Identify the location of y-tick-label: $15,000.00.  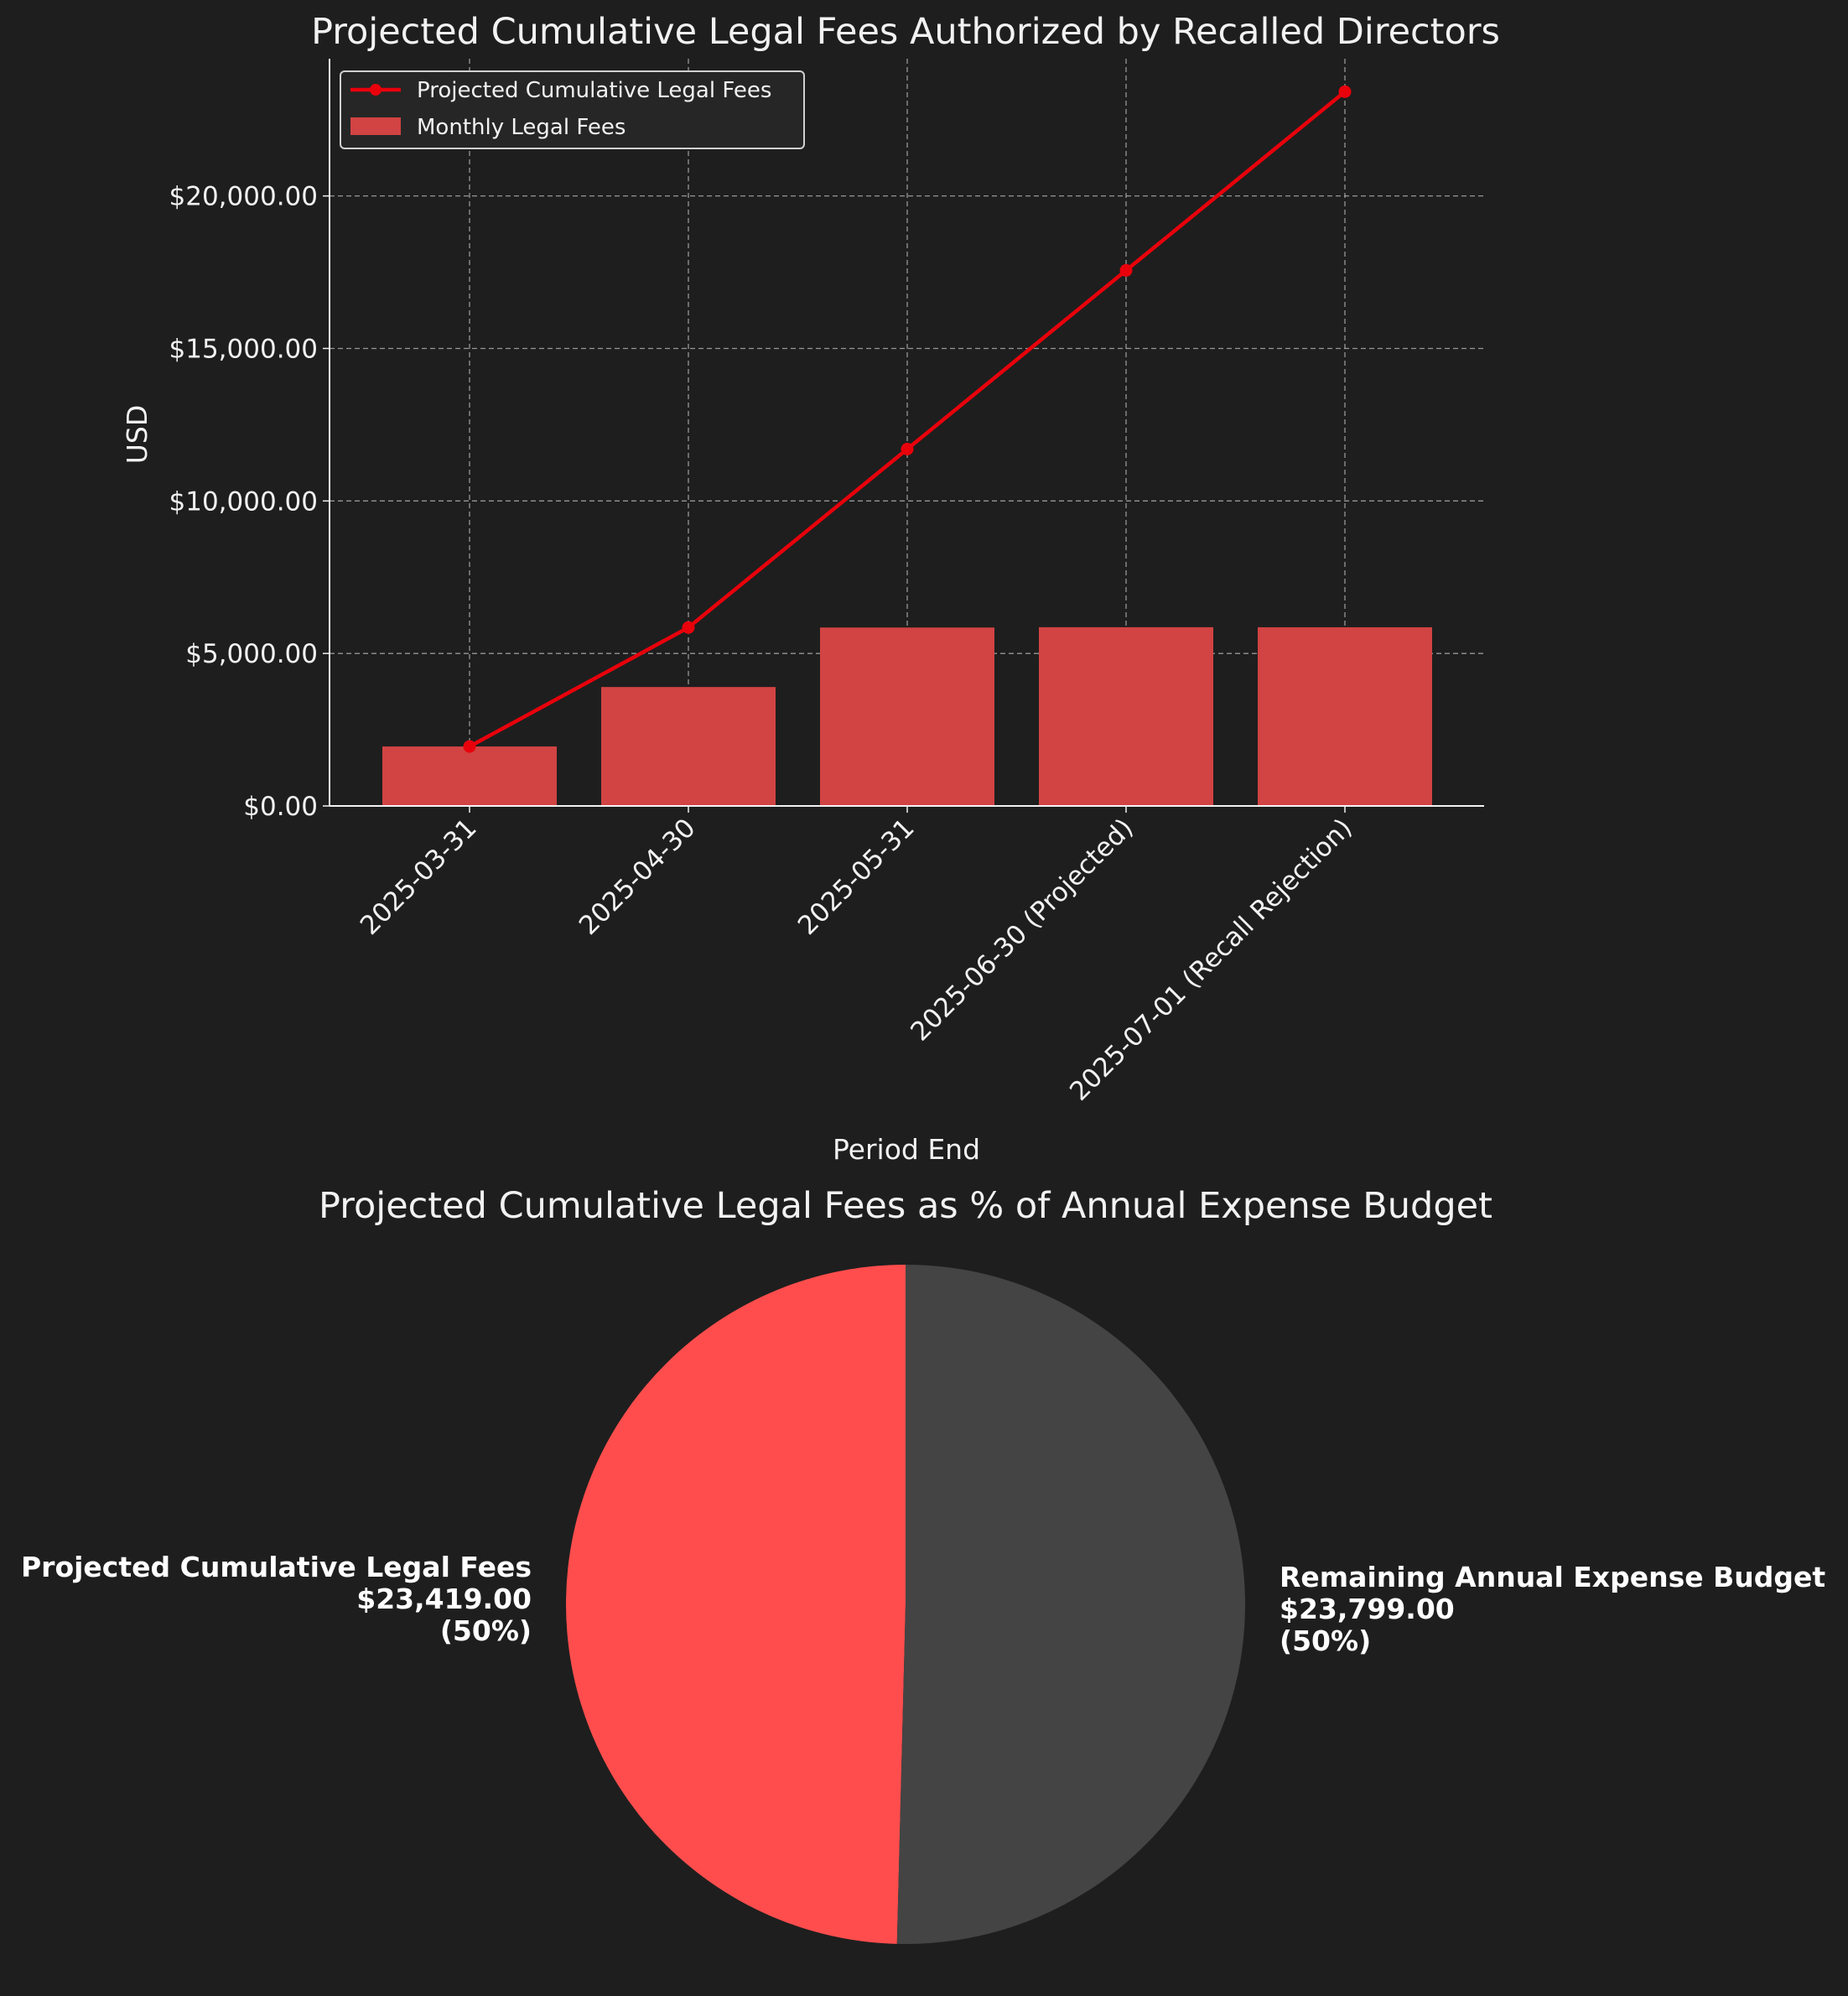
(244, 349).